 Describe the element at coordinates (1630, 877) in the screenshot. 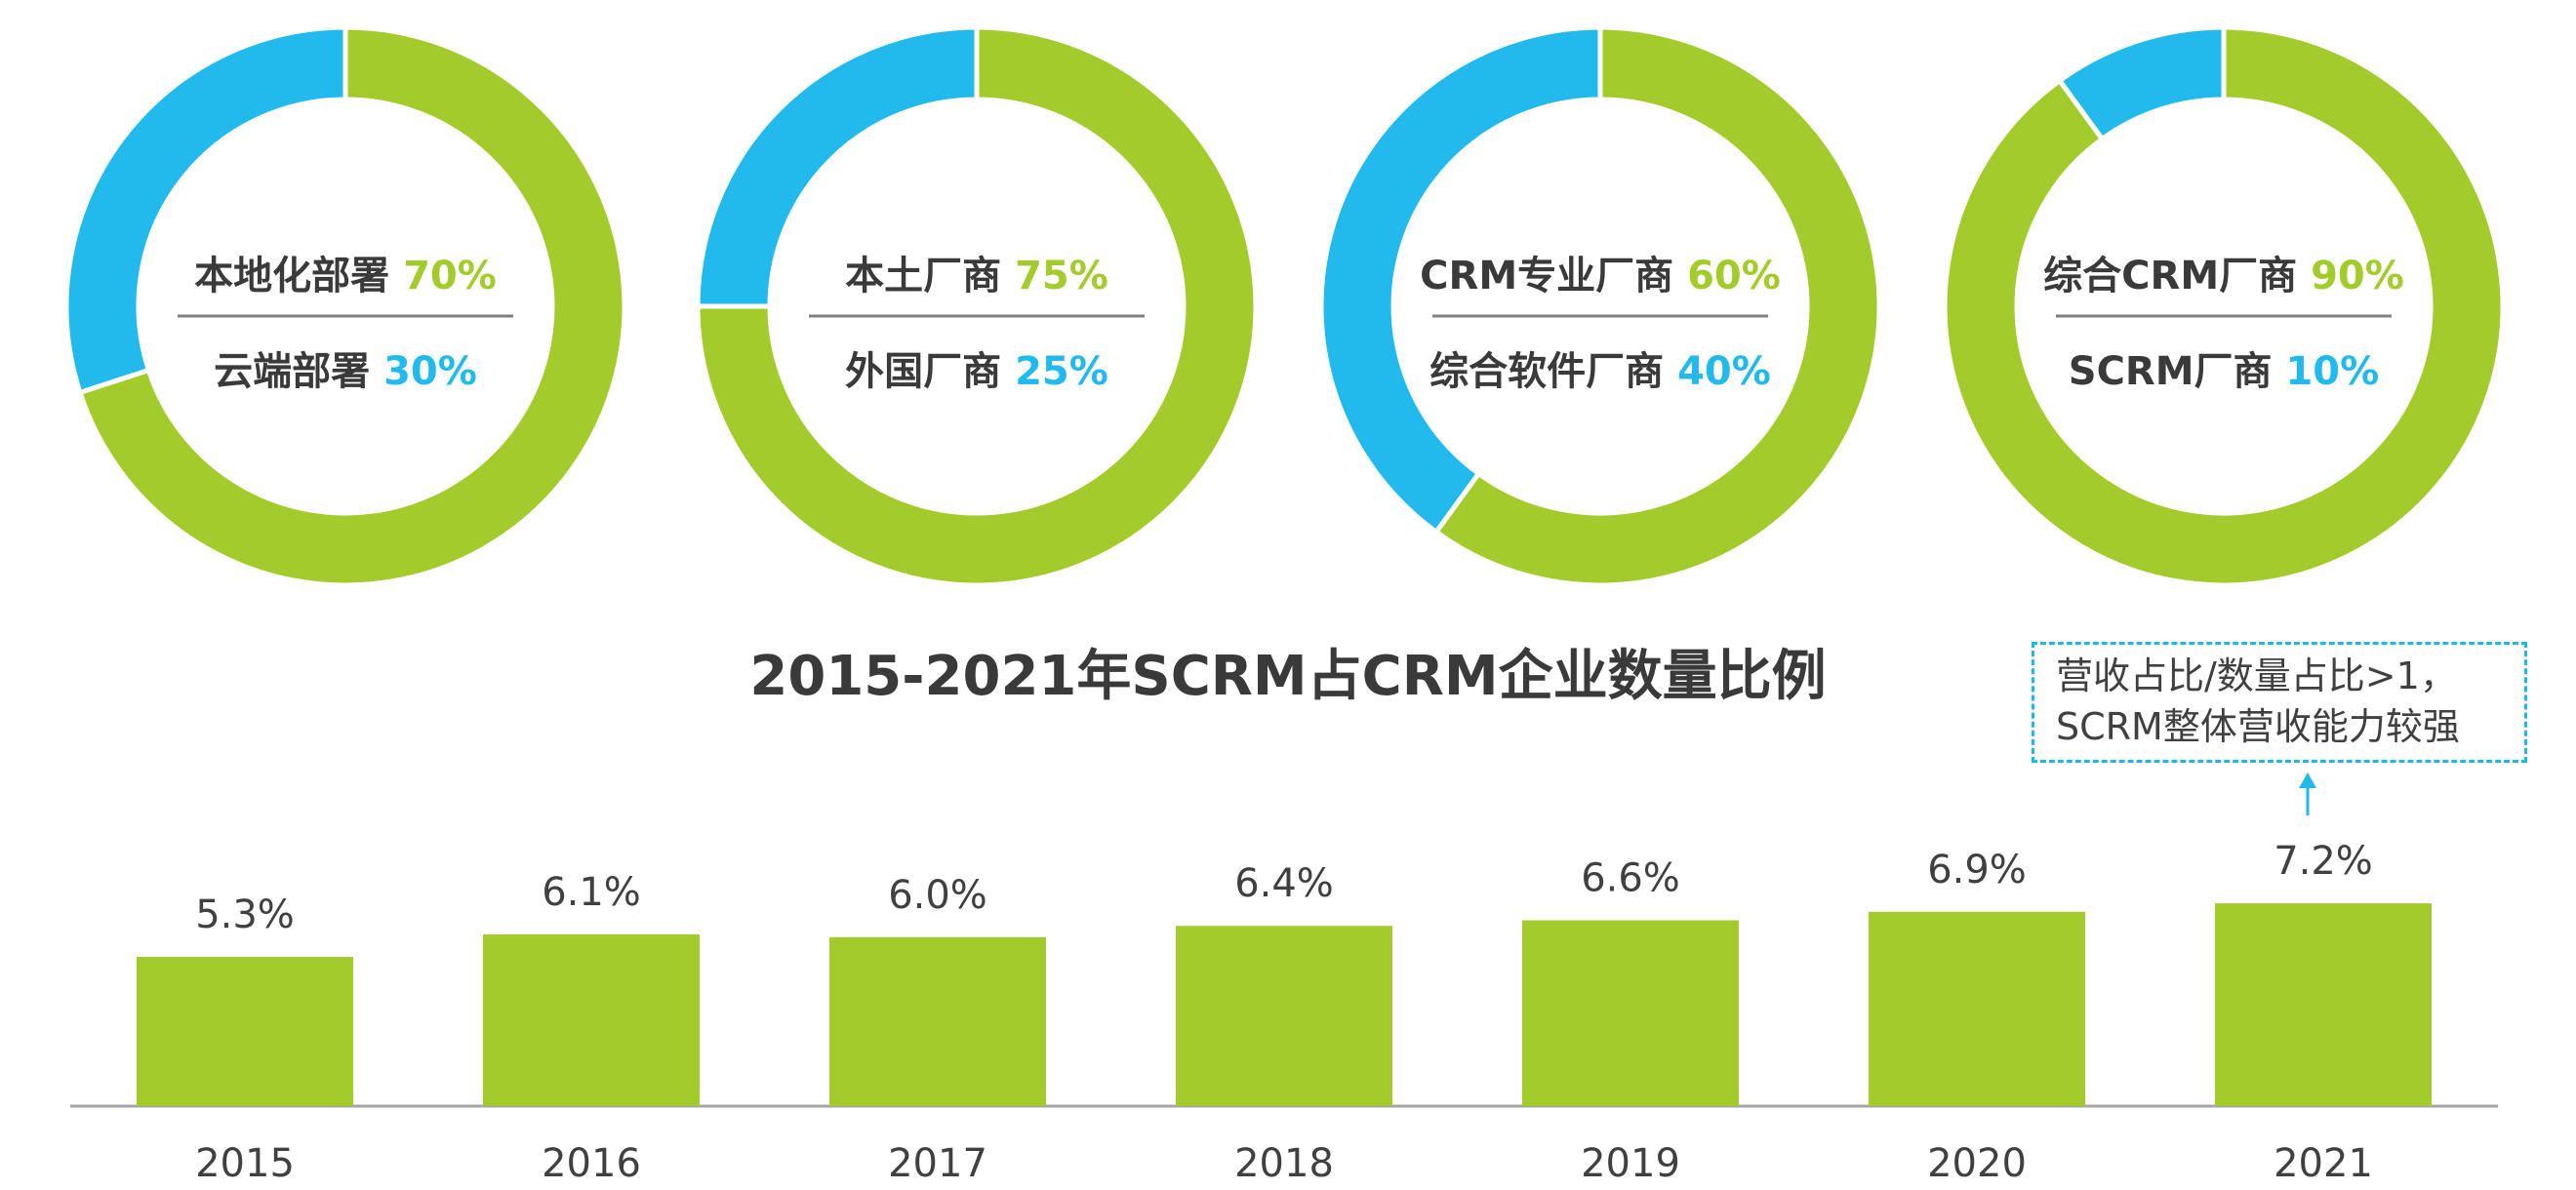

I see `bar-value-label: 6.6%` at that location.